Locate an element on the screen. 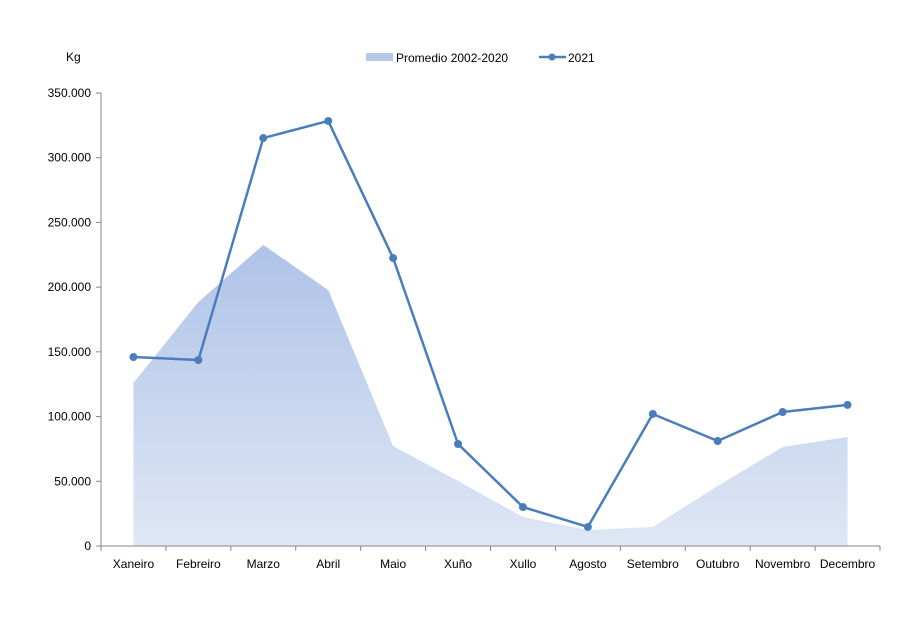 The height and width of the screenshot is (624, 907). x-tick-label: Xaneiro is located at coordinates (134, 564).